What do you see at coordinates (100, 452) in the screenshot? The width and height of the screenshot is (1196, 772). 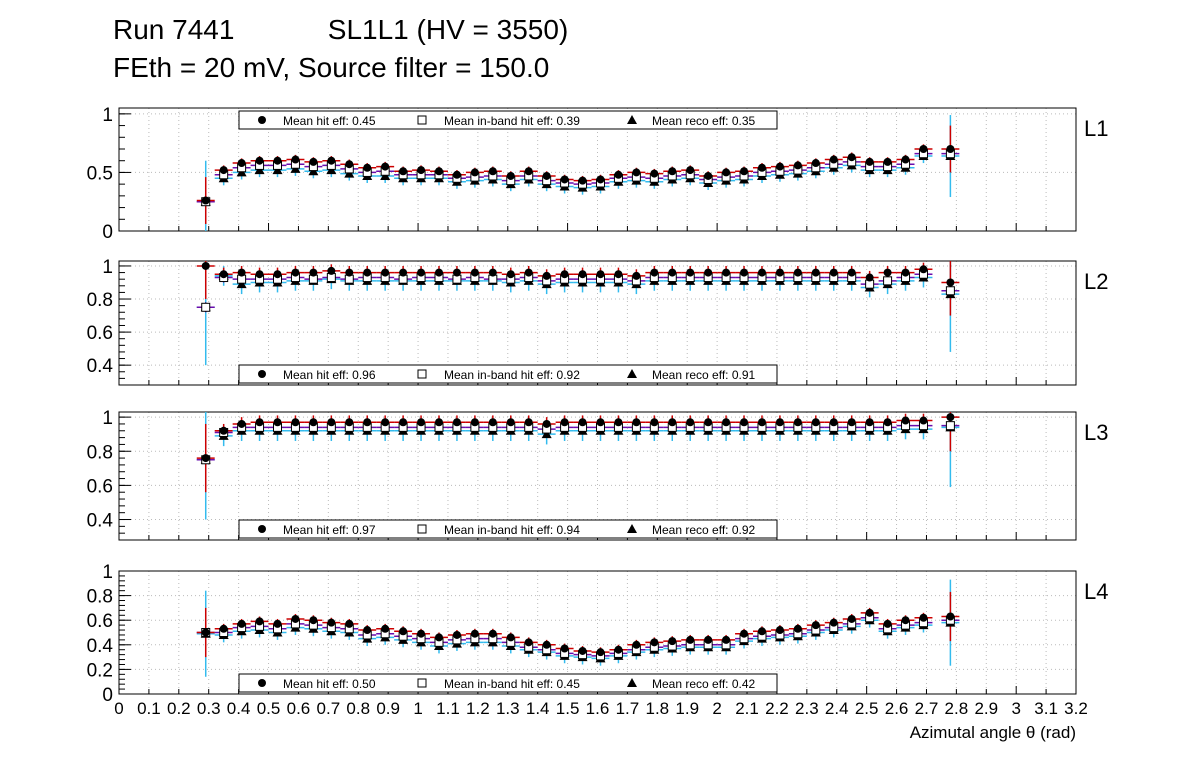 I see `y-tick-label: 0.8` at bounding box center [100, 452].